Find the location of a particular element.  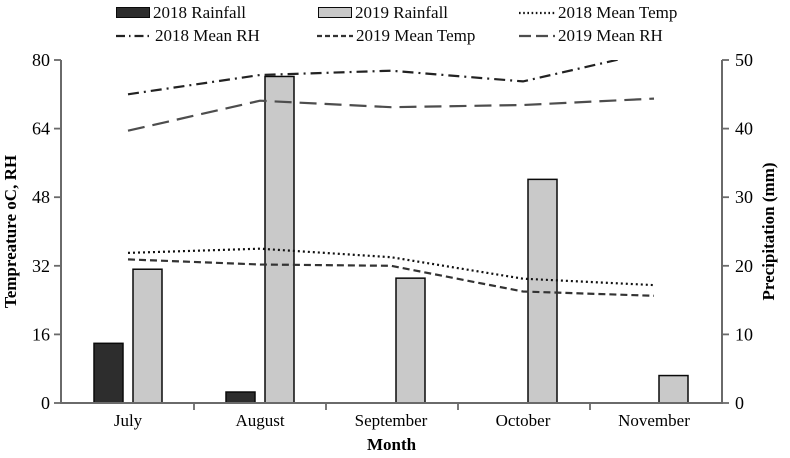

bar-2018-rainfall-july is located at coordinates (108, 373).